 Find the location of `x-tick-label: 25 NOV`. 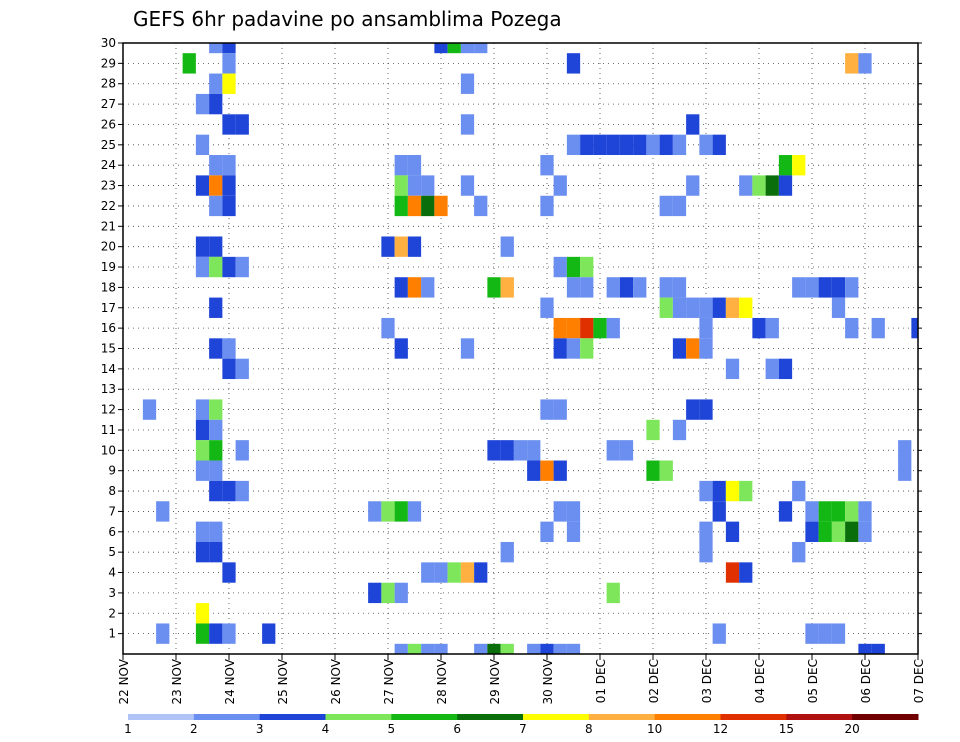

x-tick-label: 25 NOV is located at coordinates (283, 681).